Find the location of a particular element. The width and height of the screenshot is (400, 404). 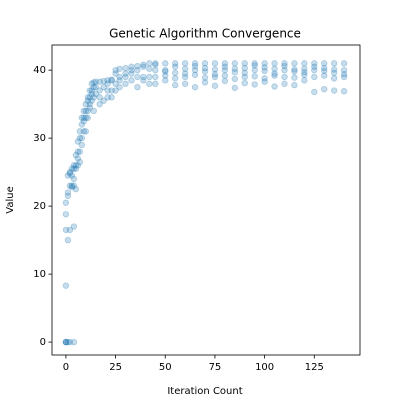

y-tick-label: 30 is located at coordinates (39, 138).